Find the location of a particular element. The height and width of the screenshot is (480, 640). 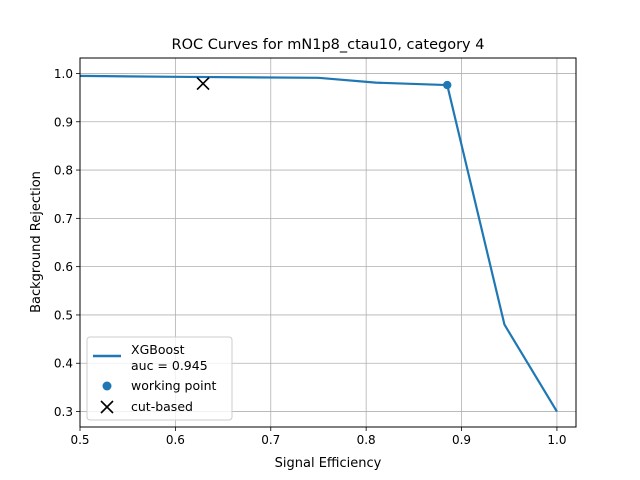

y-axis-label: Background Rejection is located at coordinates (36, 242).